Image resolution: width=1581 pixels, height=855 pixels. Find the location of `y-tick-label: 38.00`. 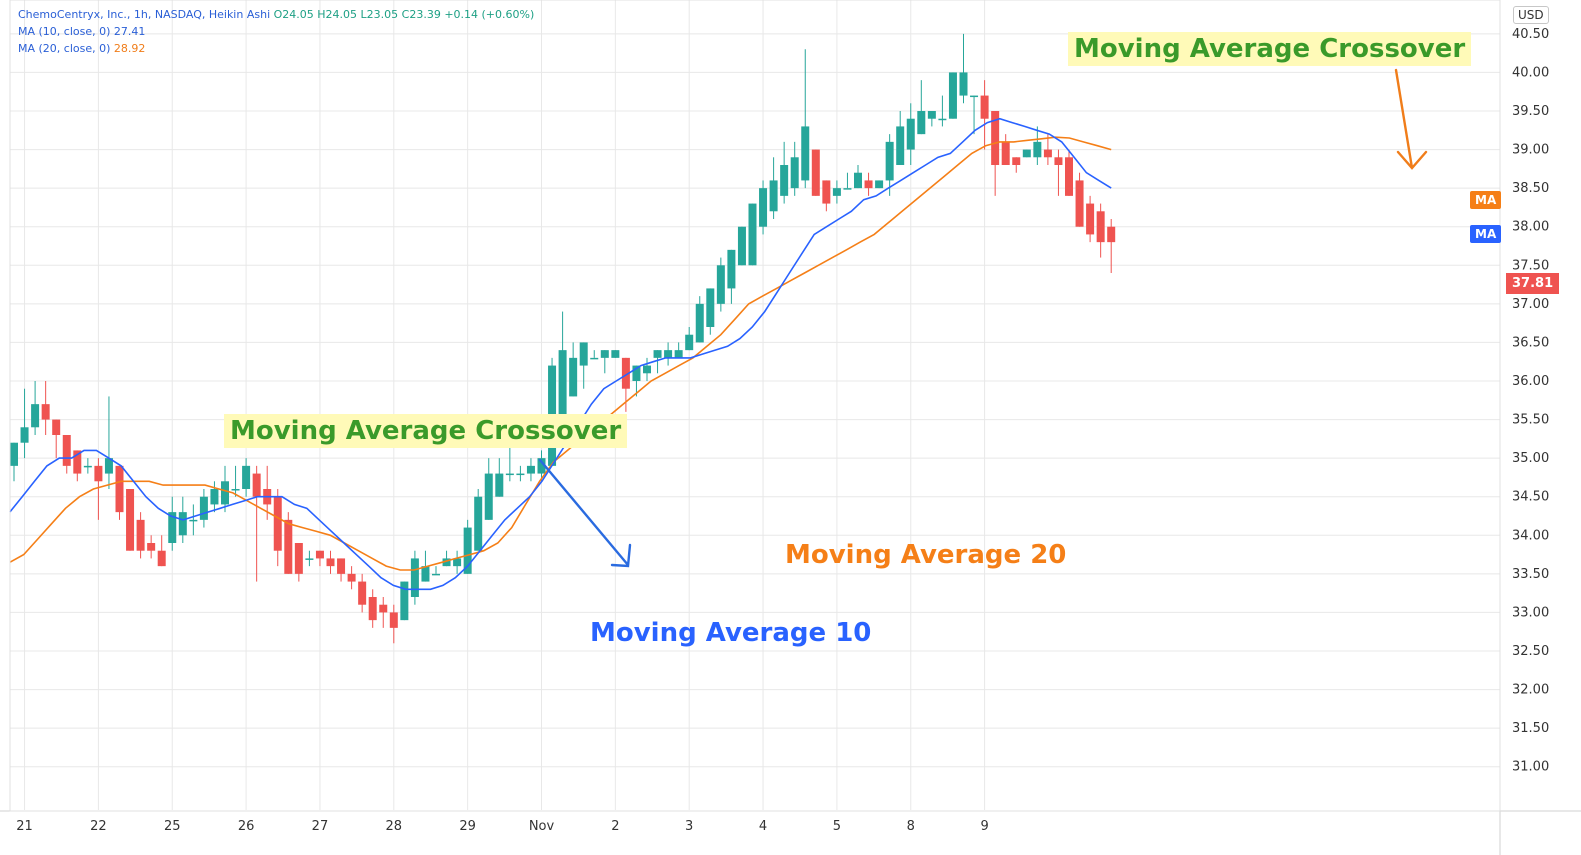

y-tick-label: 38.00 is located at coordinates (1530, 227).